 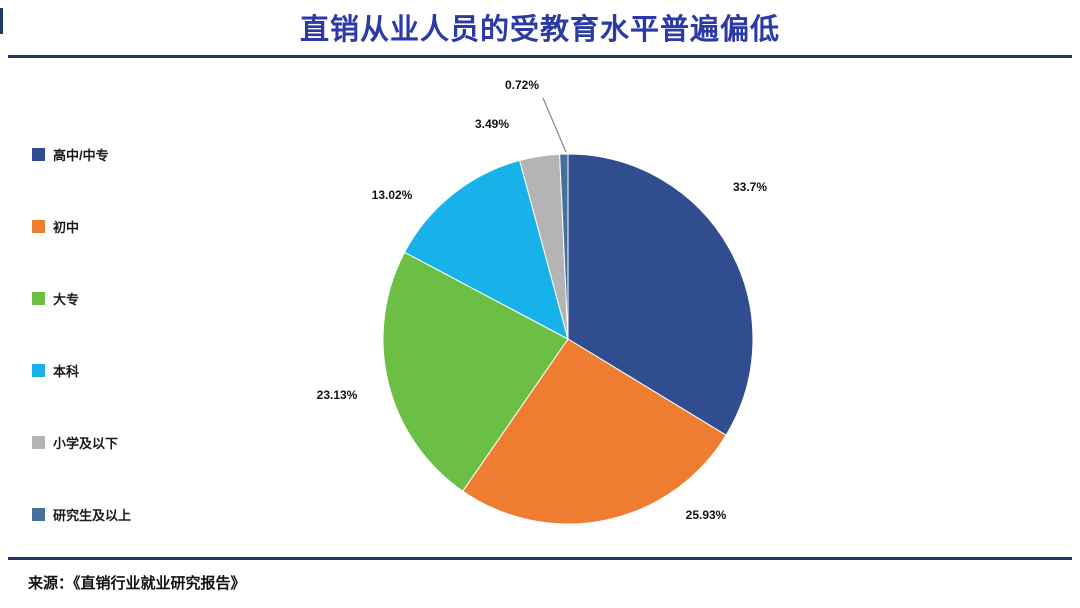 I want to click on pct-label-2: 23.13%, so click(x=337, y=395).